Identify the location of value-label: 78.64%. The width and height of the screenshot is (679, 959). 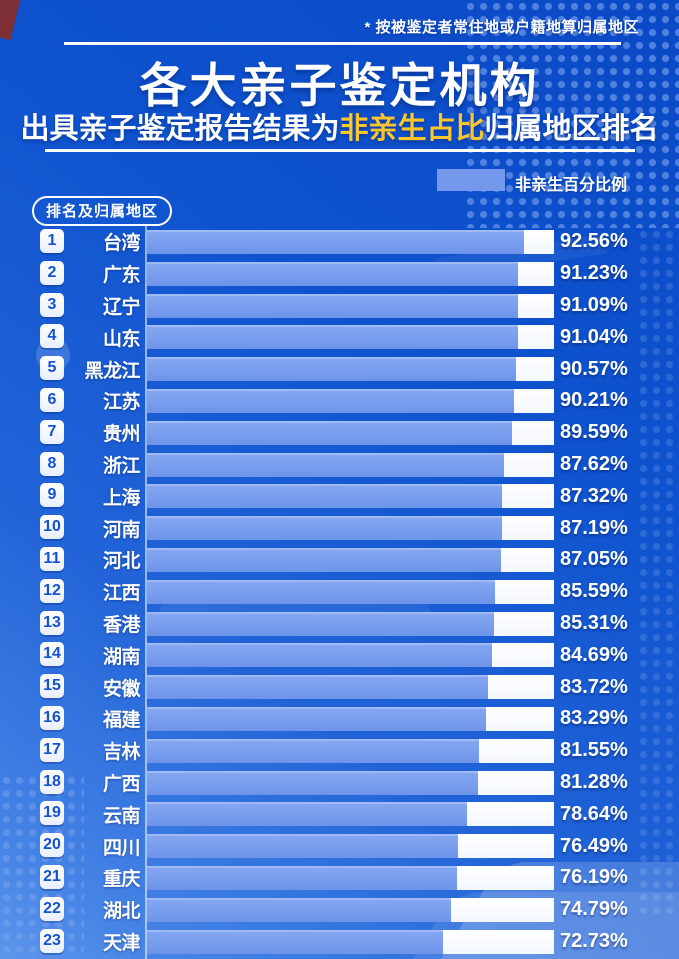
(594, 813).